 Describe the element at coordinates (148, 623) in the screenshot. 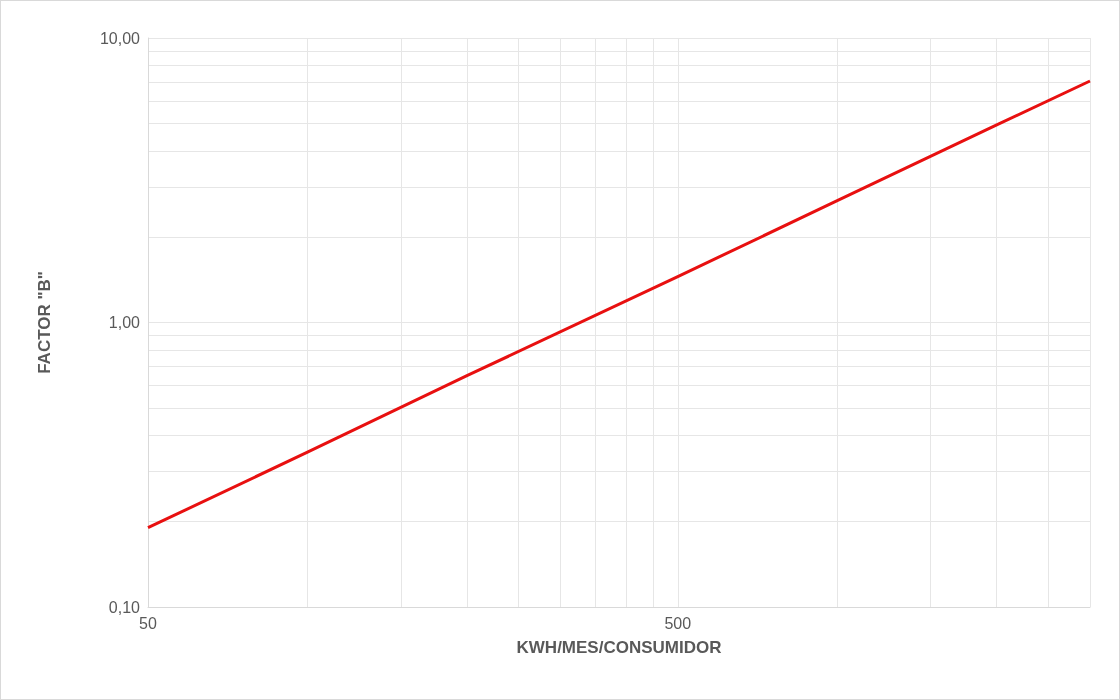

I see `x-tick-label: 50` at that location.